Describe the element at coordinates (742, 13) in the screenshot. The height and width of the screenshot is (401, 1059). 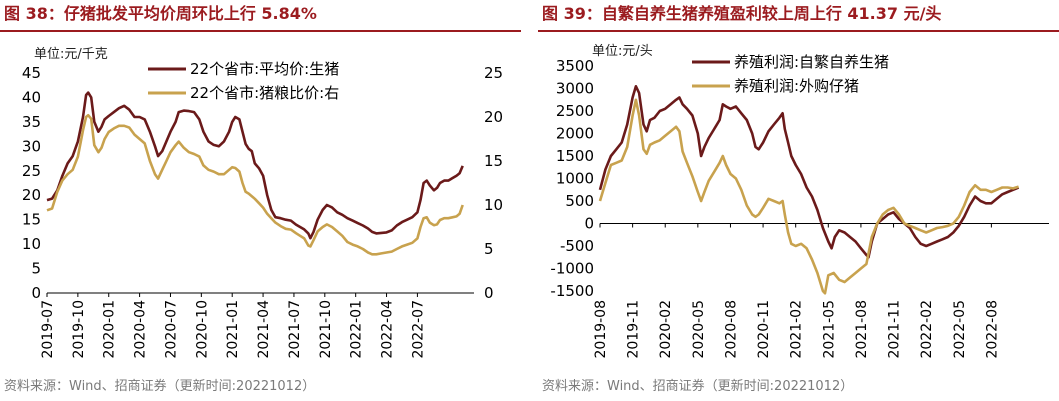
I see `figure-title: 图 39：自繁自养生猪养殖盈利较上周上行 41.37 元/头` at that location.